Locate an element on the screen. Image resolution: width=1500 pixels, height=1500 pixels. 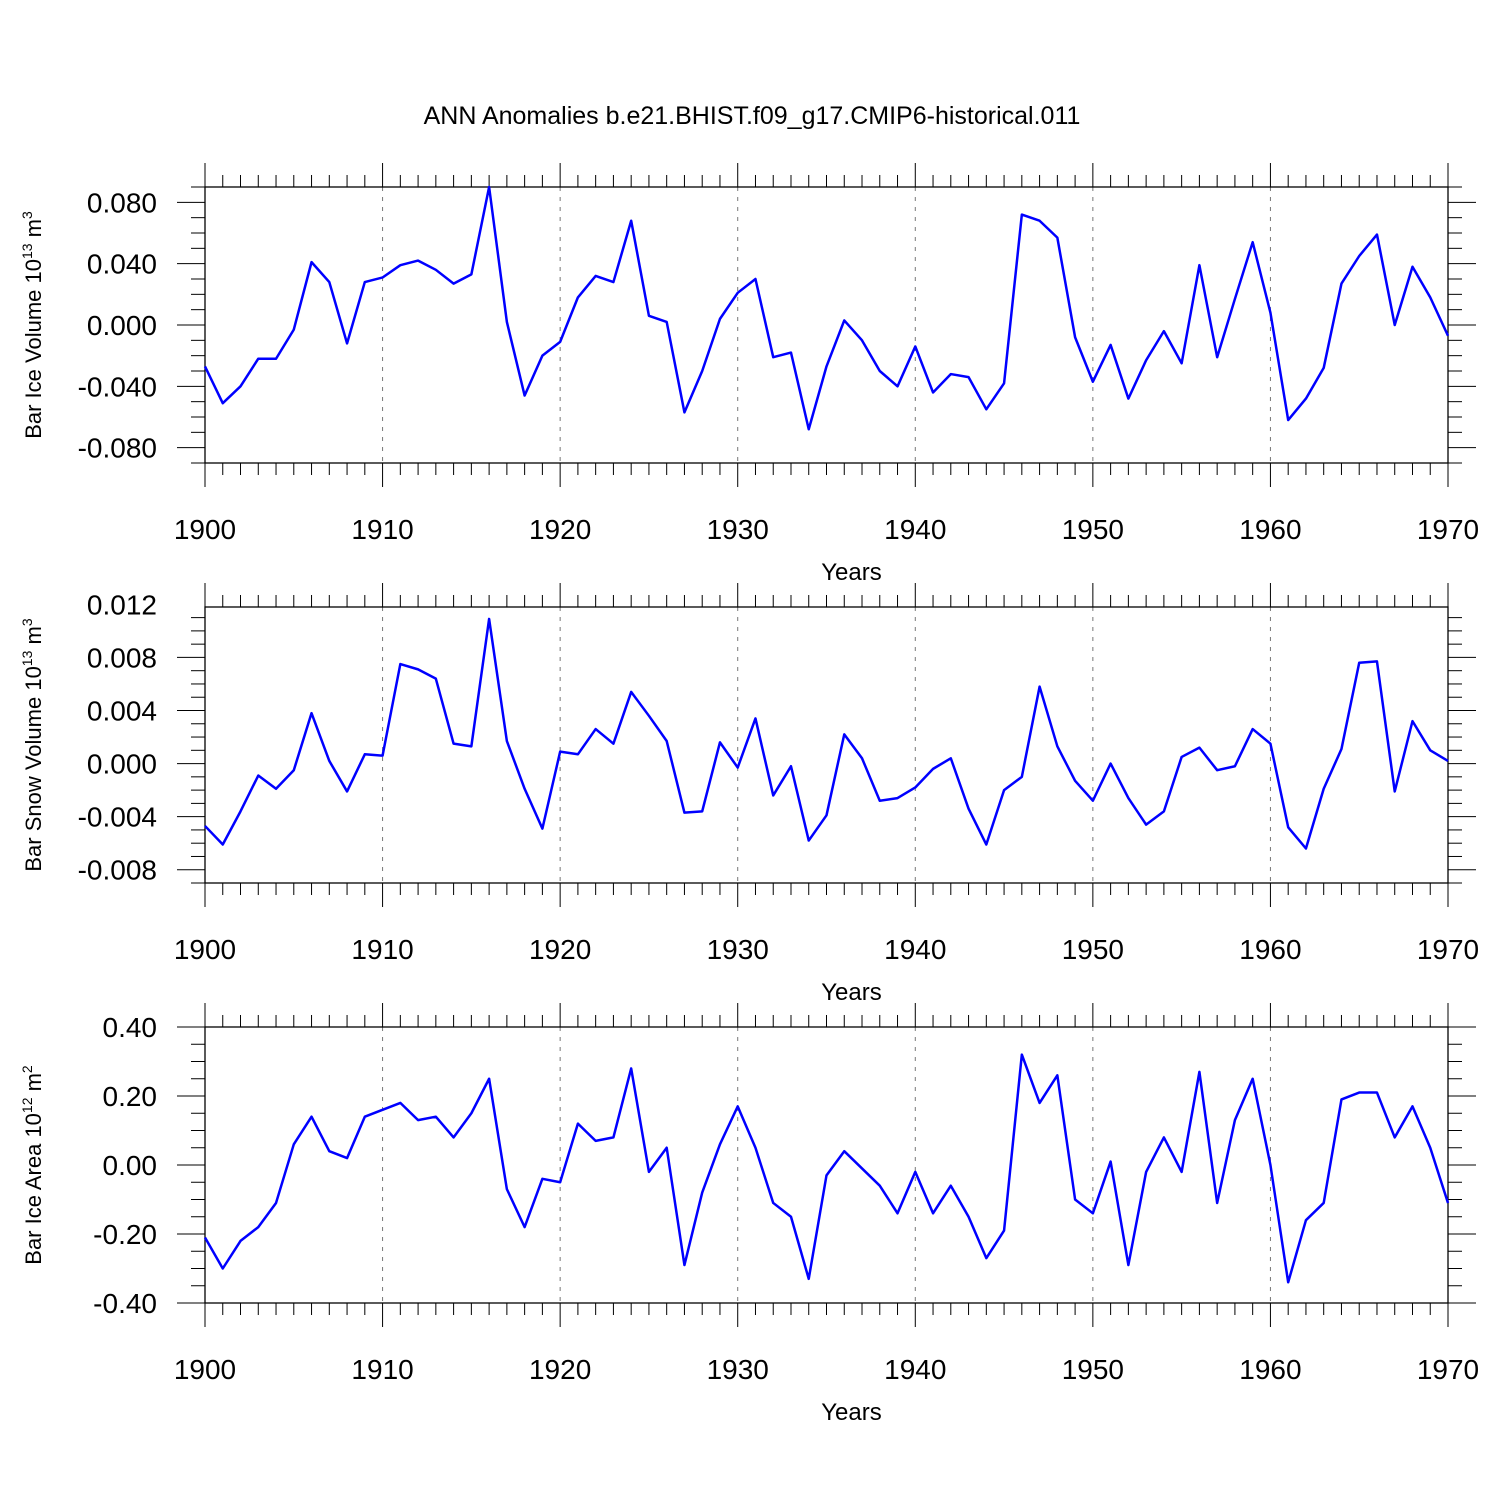
y-tick-label: -0.008 is located at coordinates (117, 870).